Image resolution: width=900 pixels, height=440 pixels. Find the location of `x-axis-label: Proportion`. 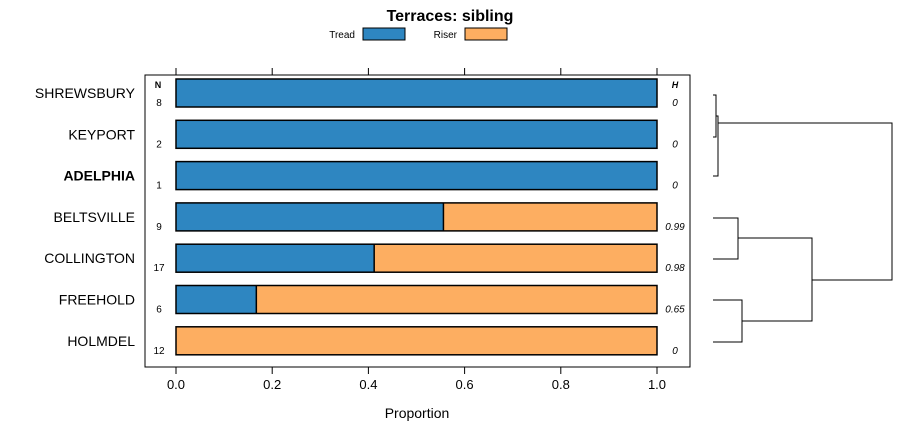

x-axis-label: Proportion is located at coordinates (417, 413).